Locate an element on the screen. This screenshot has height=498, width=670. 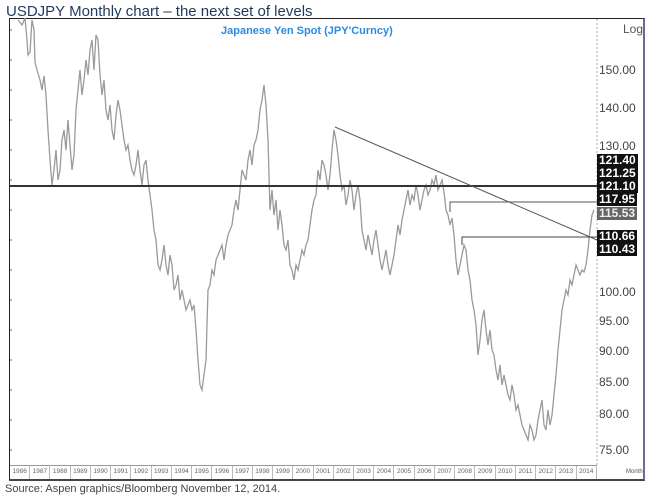
x-tick: 1987 is located at coordinates (40, 472).